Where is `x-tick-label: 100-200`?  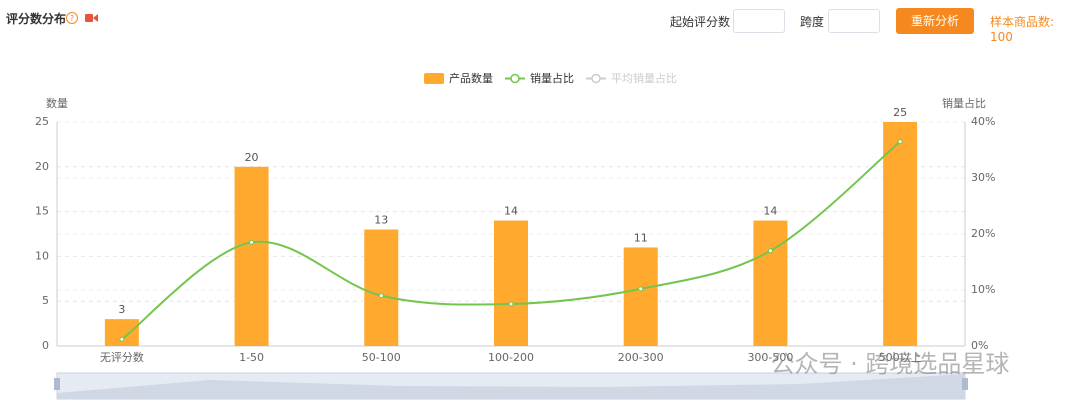
x-tick-label: 100-200 is located at coordinates (511, 357).